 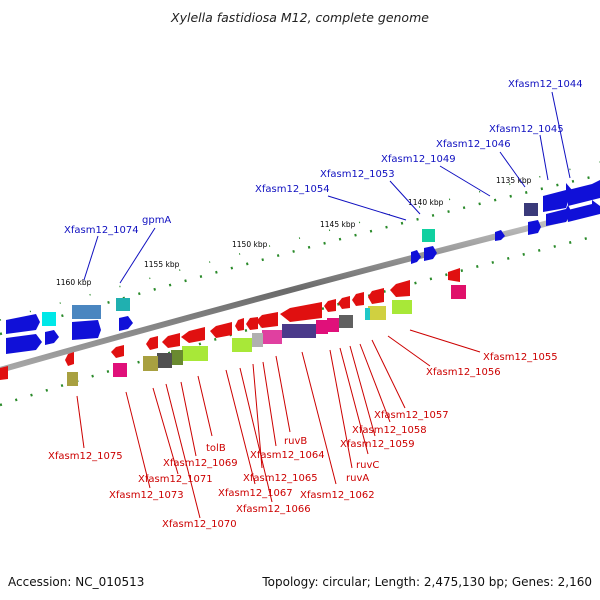 I want to click on accession-label: Accession: NC_010513, so click(x=76, y=582).